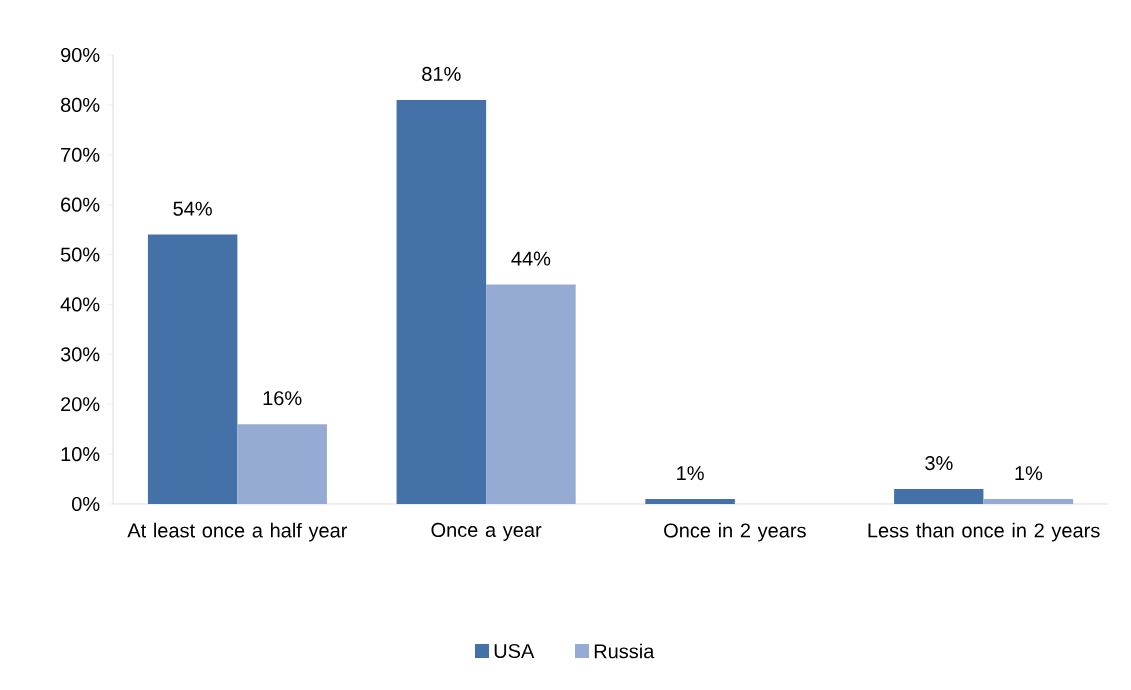 The image size is (1131, 690). Describe the element at coordinates (80, 404) in the screenshot. I see `y-tick-label: 20%` at that location.